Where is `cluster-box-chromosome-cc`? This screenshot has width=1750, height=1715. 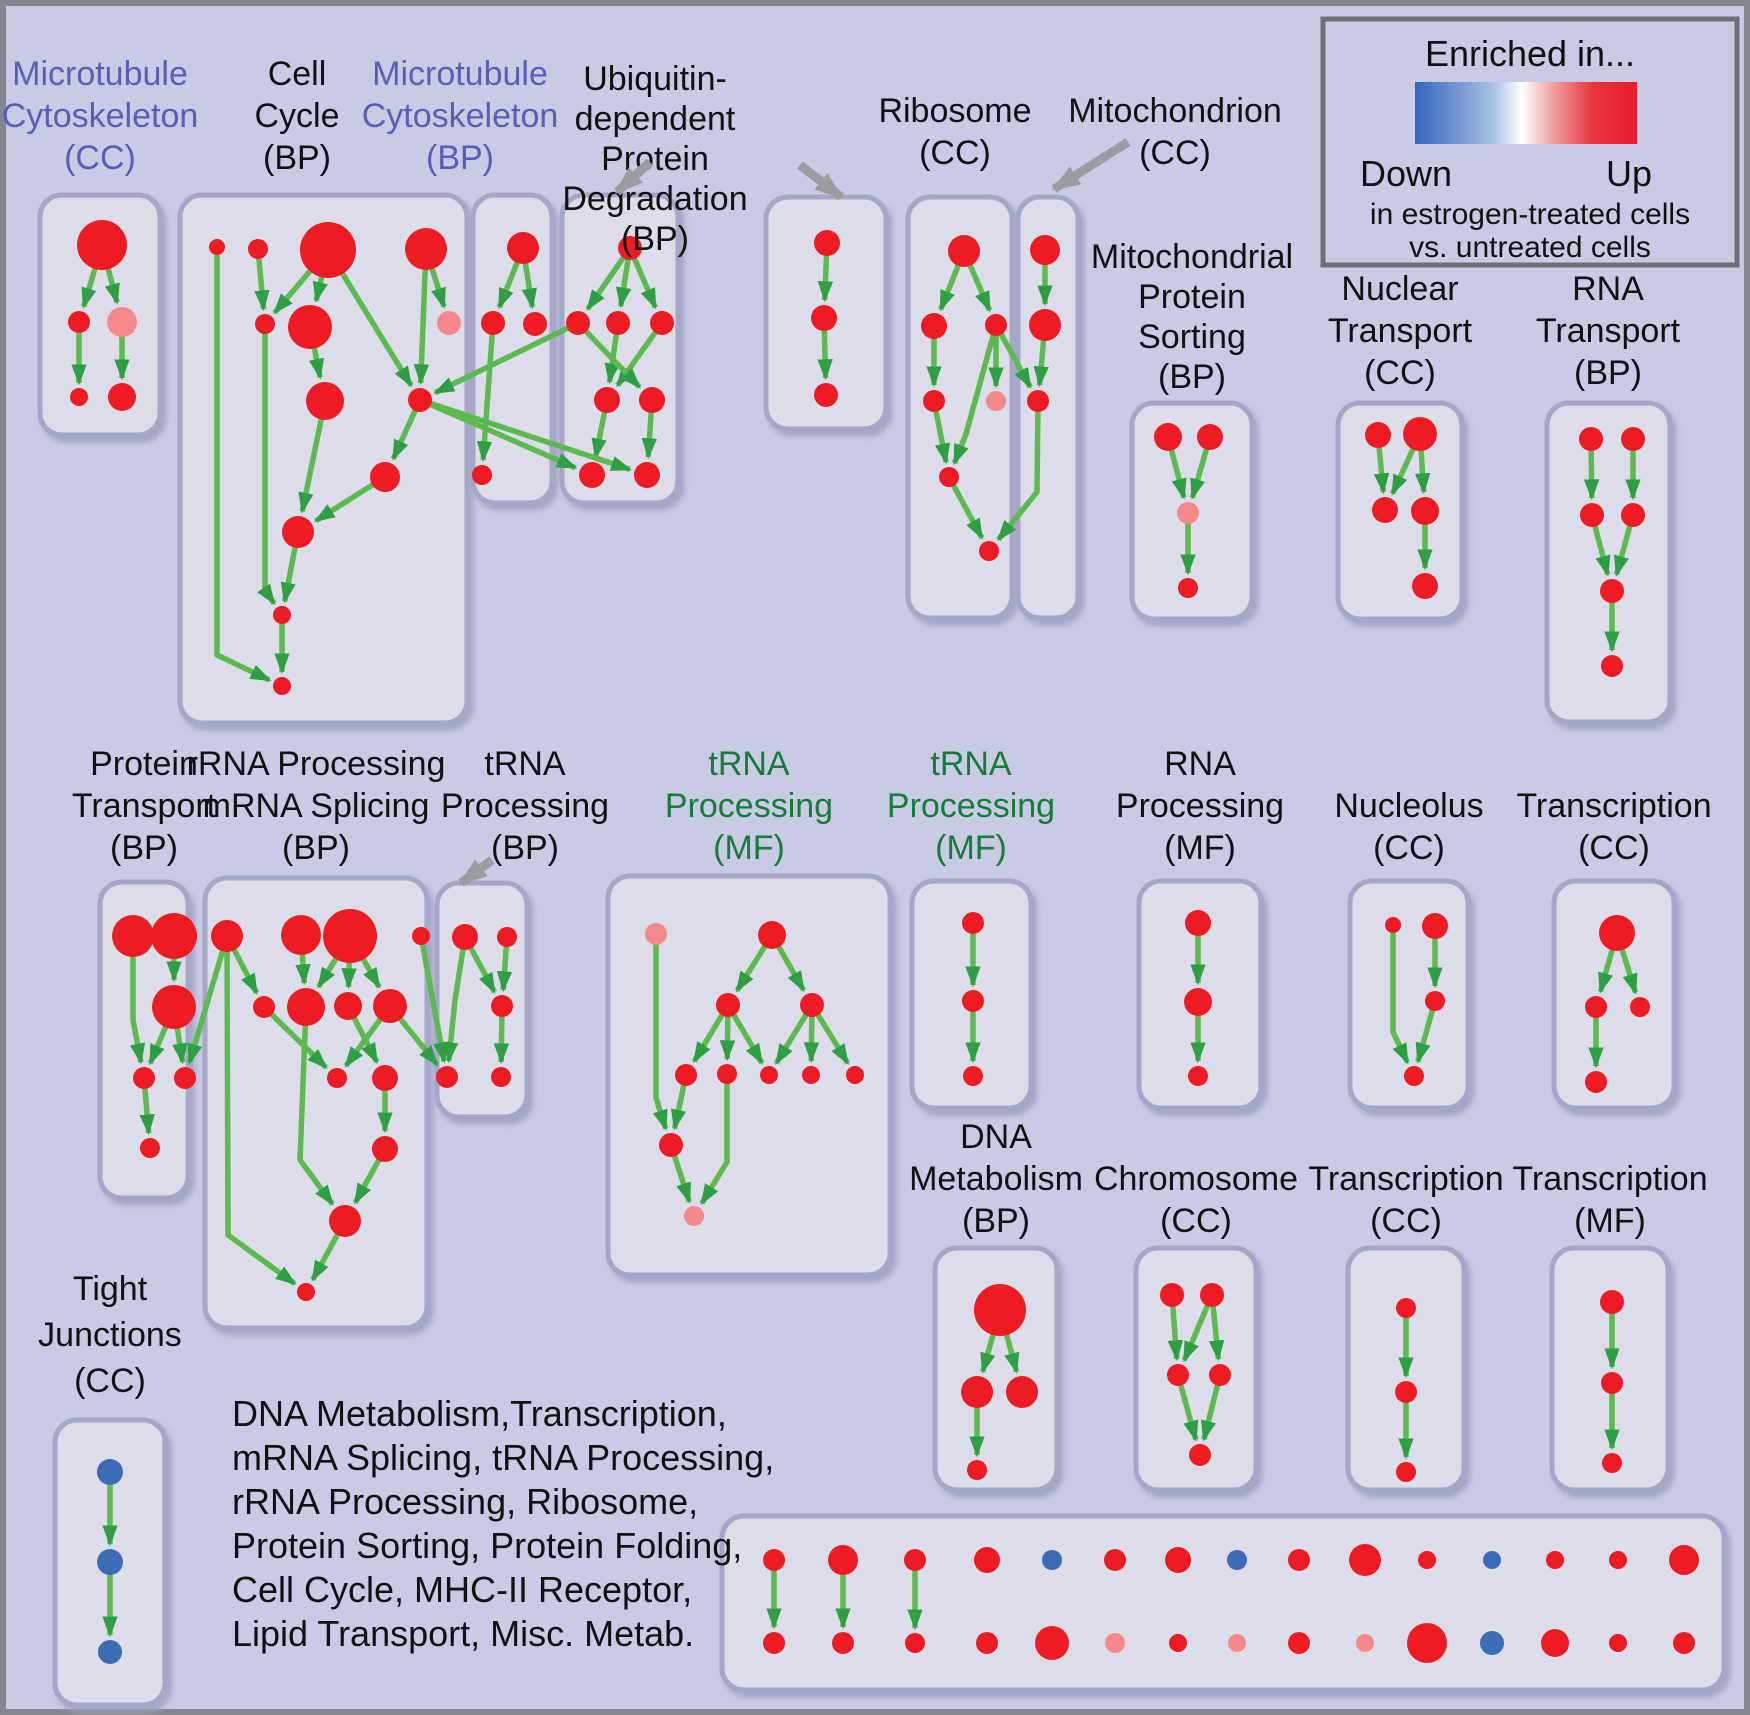
cluster-box-chromosome-cc is located at coordinates (1196, 1369).